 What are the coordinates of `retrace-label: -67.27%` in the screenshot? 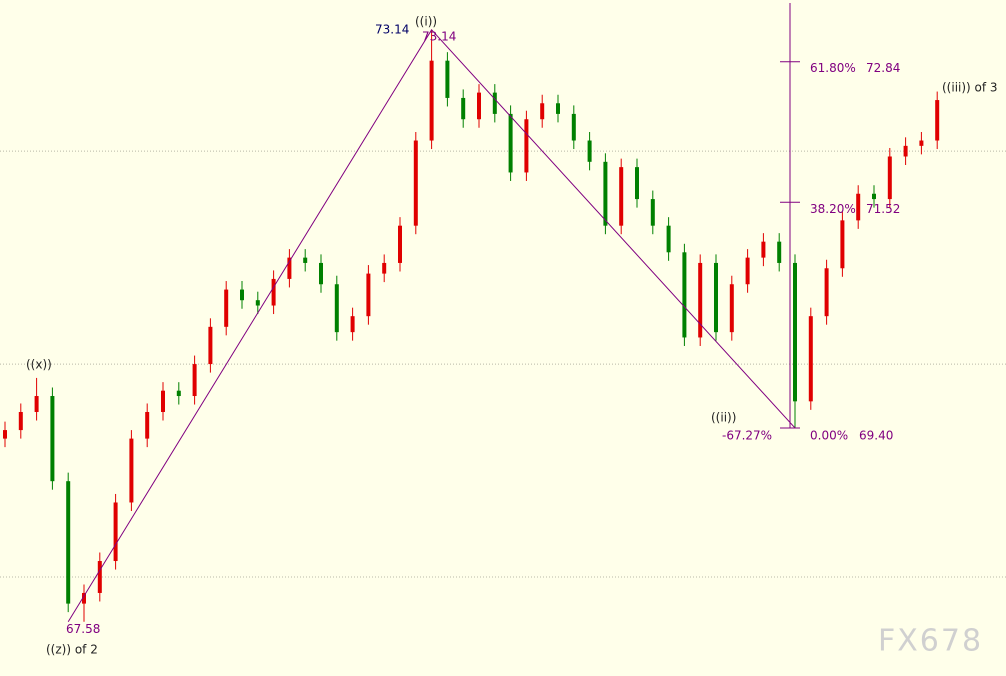 It's located at (747, 436).